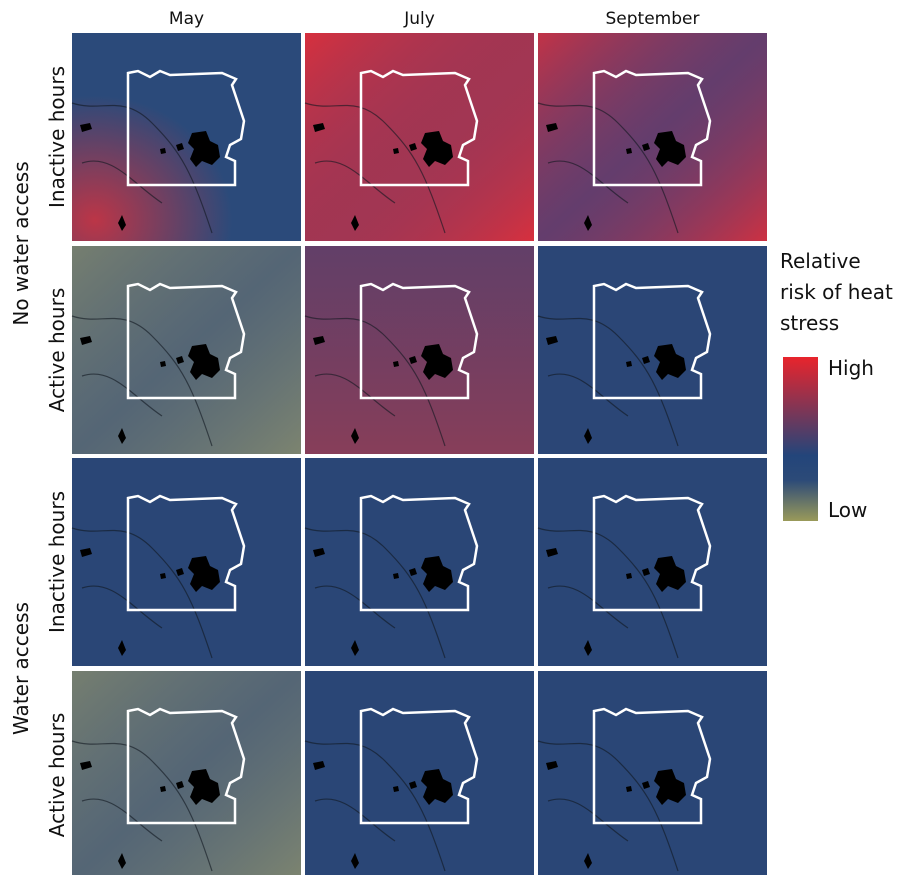 Image resolution: width=898 pixels, height=875 pixels. What do you see at coordinates (847, 510) in the screenshot?
I see `legend-low: Low` at bounding box center [847, 510].